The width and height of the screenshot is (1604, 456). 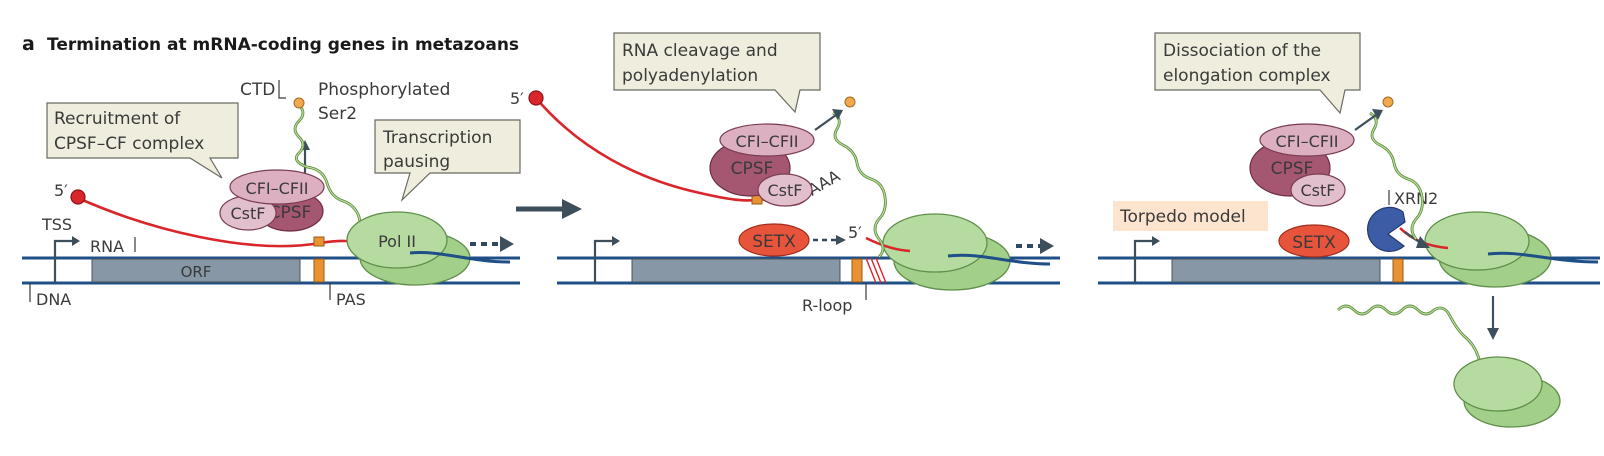 I want to click on rna-downstream-fragment, so click(x=888, y=244).